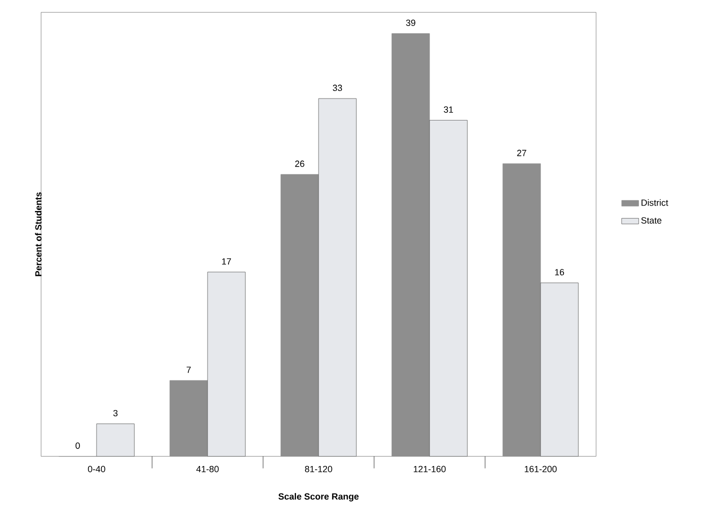 Image resolution: width=710 pixels, height=529 pixels. What do you see at coordinates (38, 234) in the screenshot?
I see `y-axis-title: Percent of Students` at bounding box center [38, 234].